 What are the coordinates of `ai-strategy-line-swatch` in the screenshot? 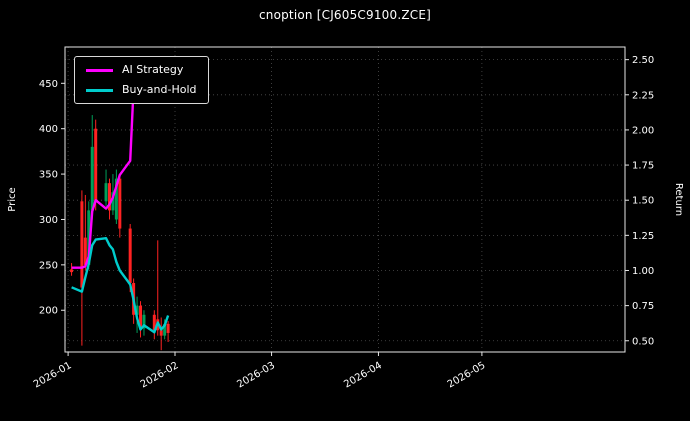 It's located at (99, 70).